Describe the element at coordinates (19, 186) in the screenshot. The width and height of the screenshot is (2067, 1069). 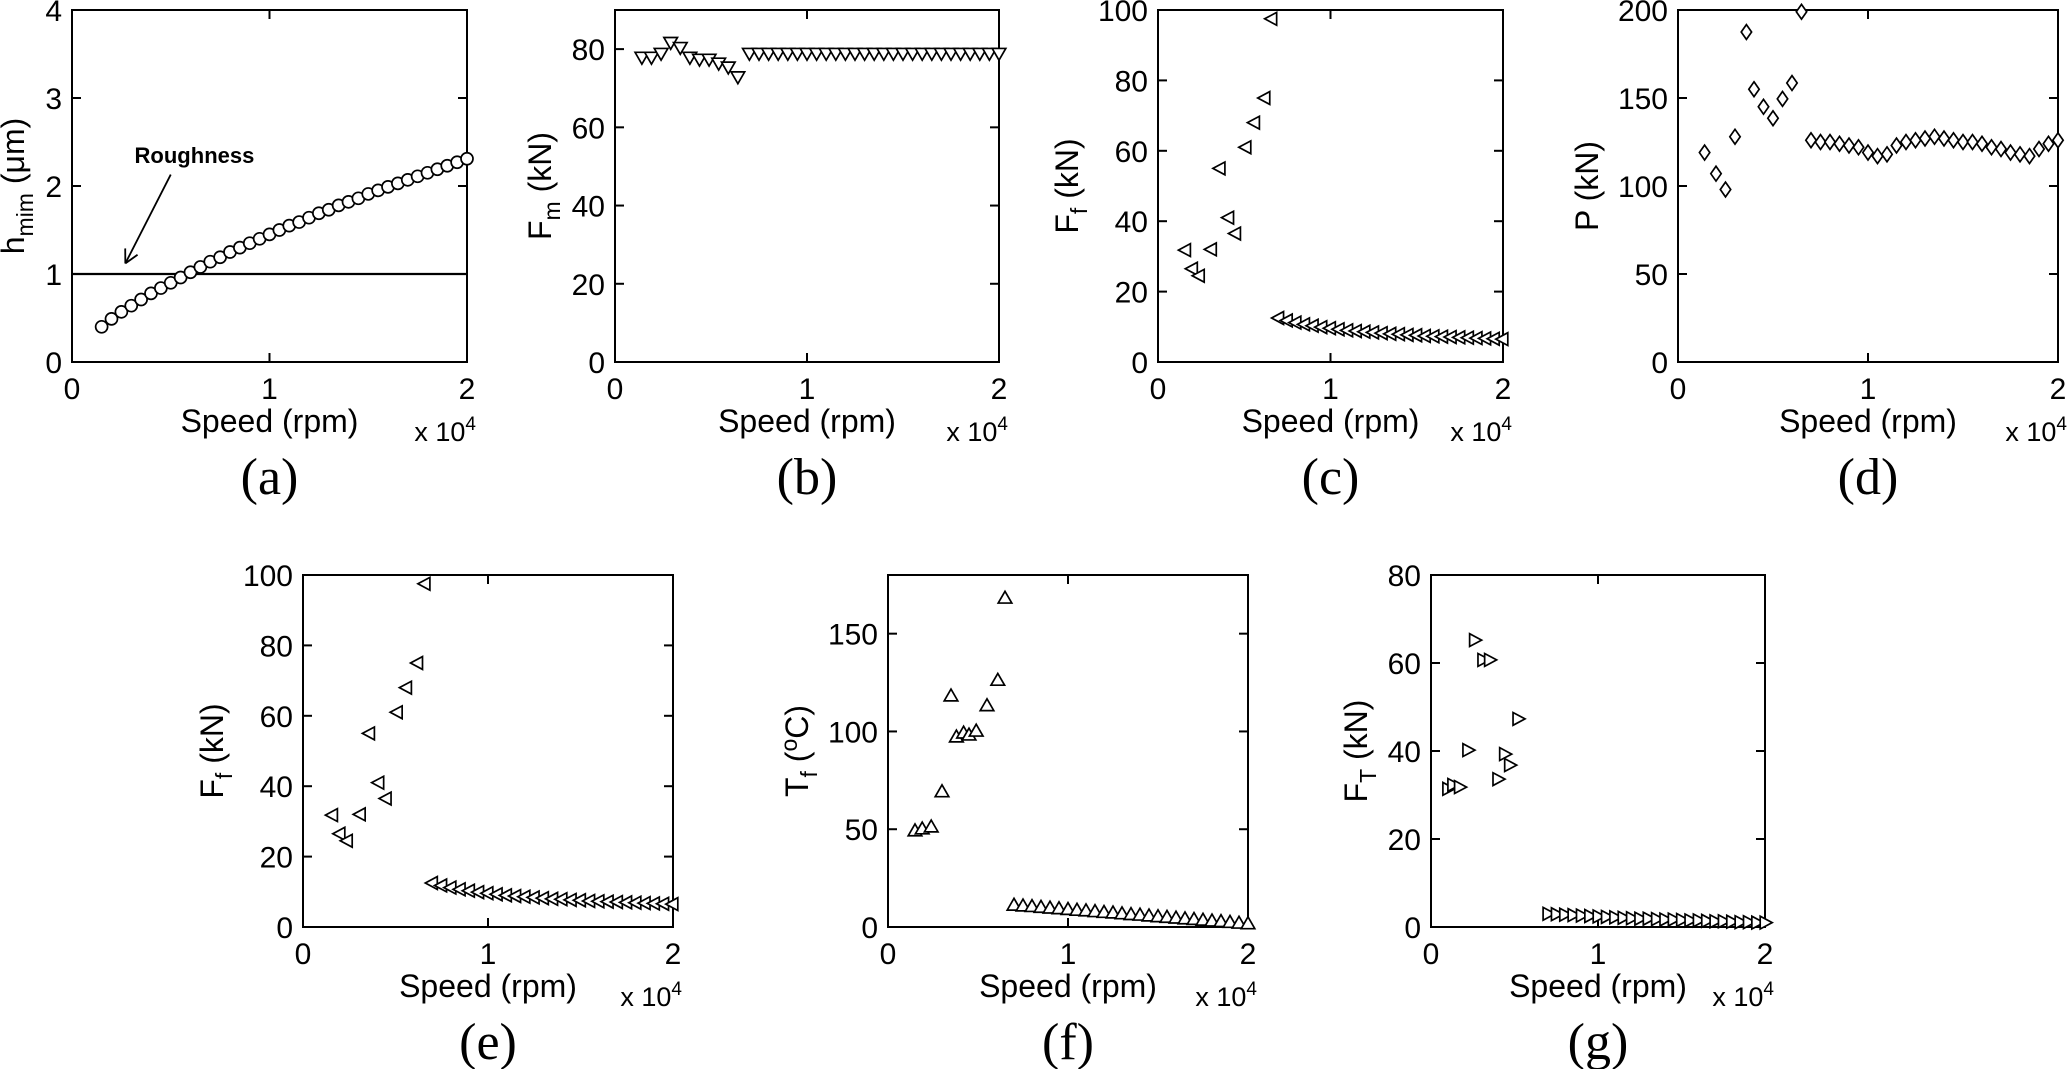
I see `y-axis-label: hmim (μm)` at that location.